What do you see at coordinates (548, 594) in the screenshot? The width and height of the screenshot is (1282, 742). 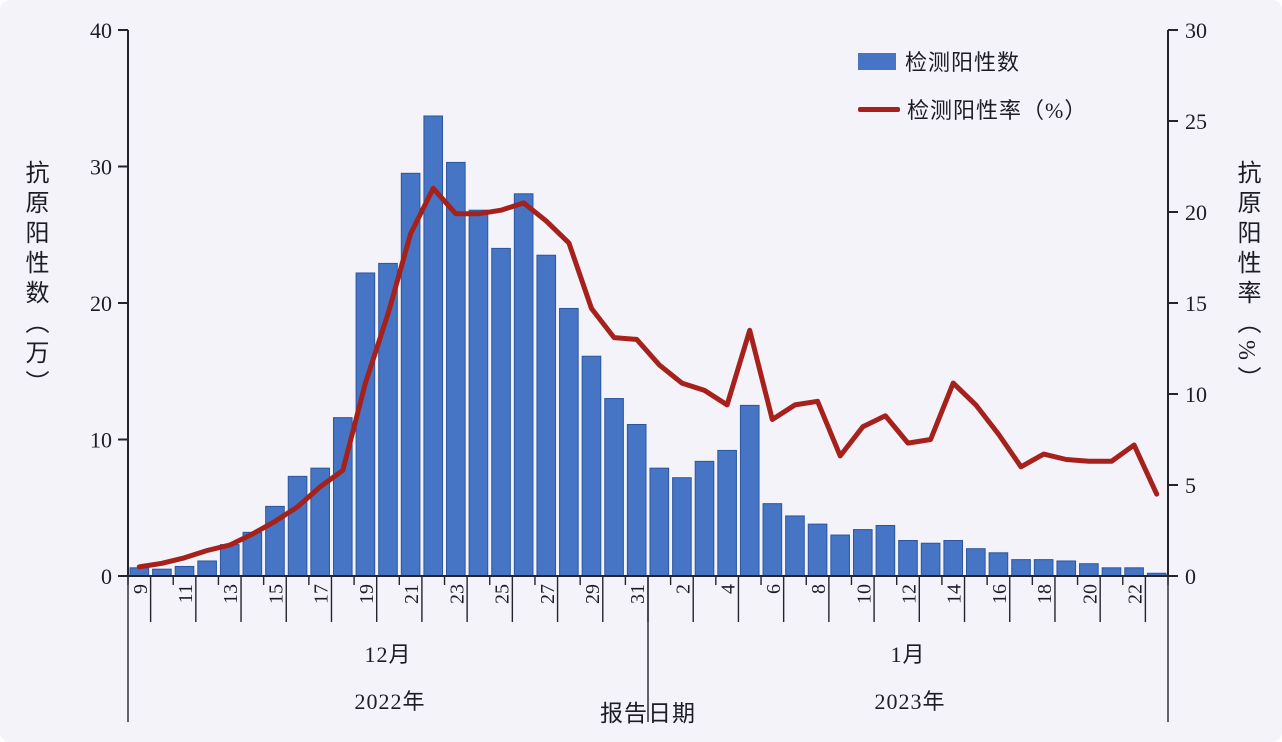 I see `x-day-label-27: 27` at bounding box center [548, 594].